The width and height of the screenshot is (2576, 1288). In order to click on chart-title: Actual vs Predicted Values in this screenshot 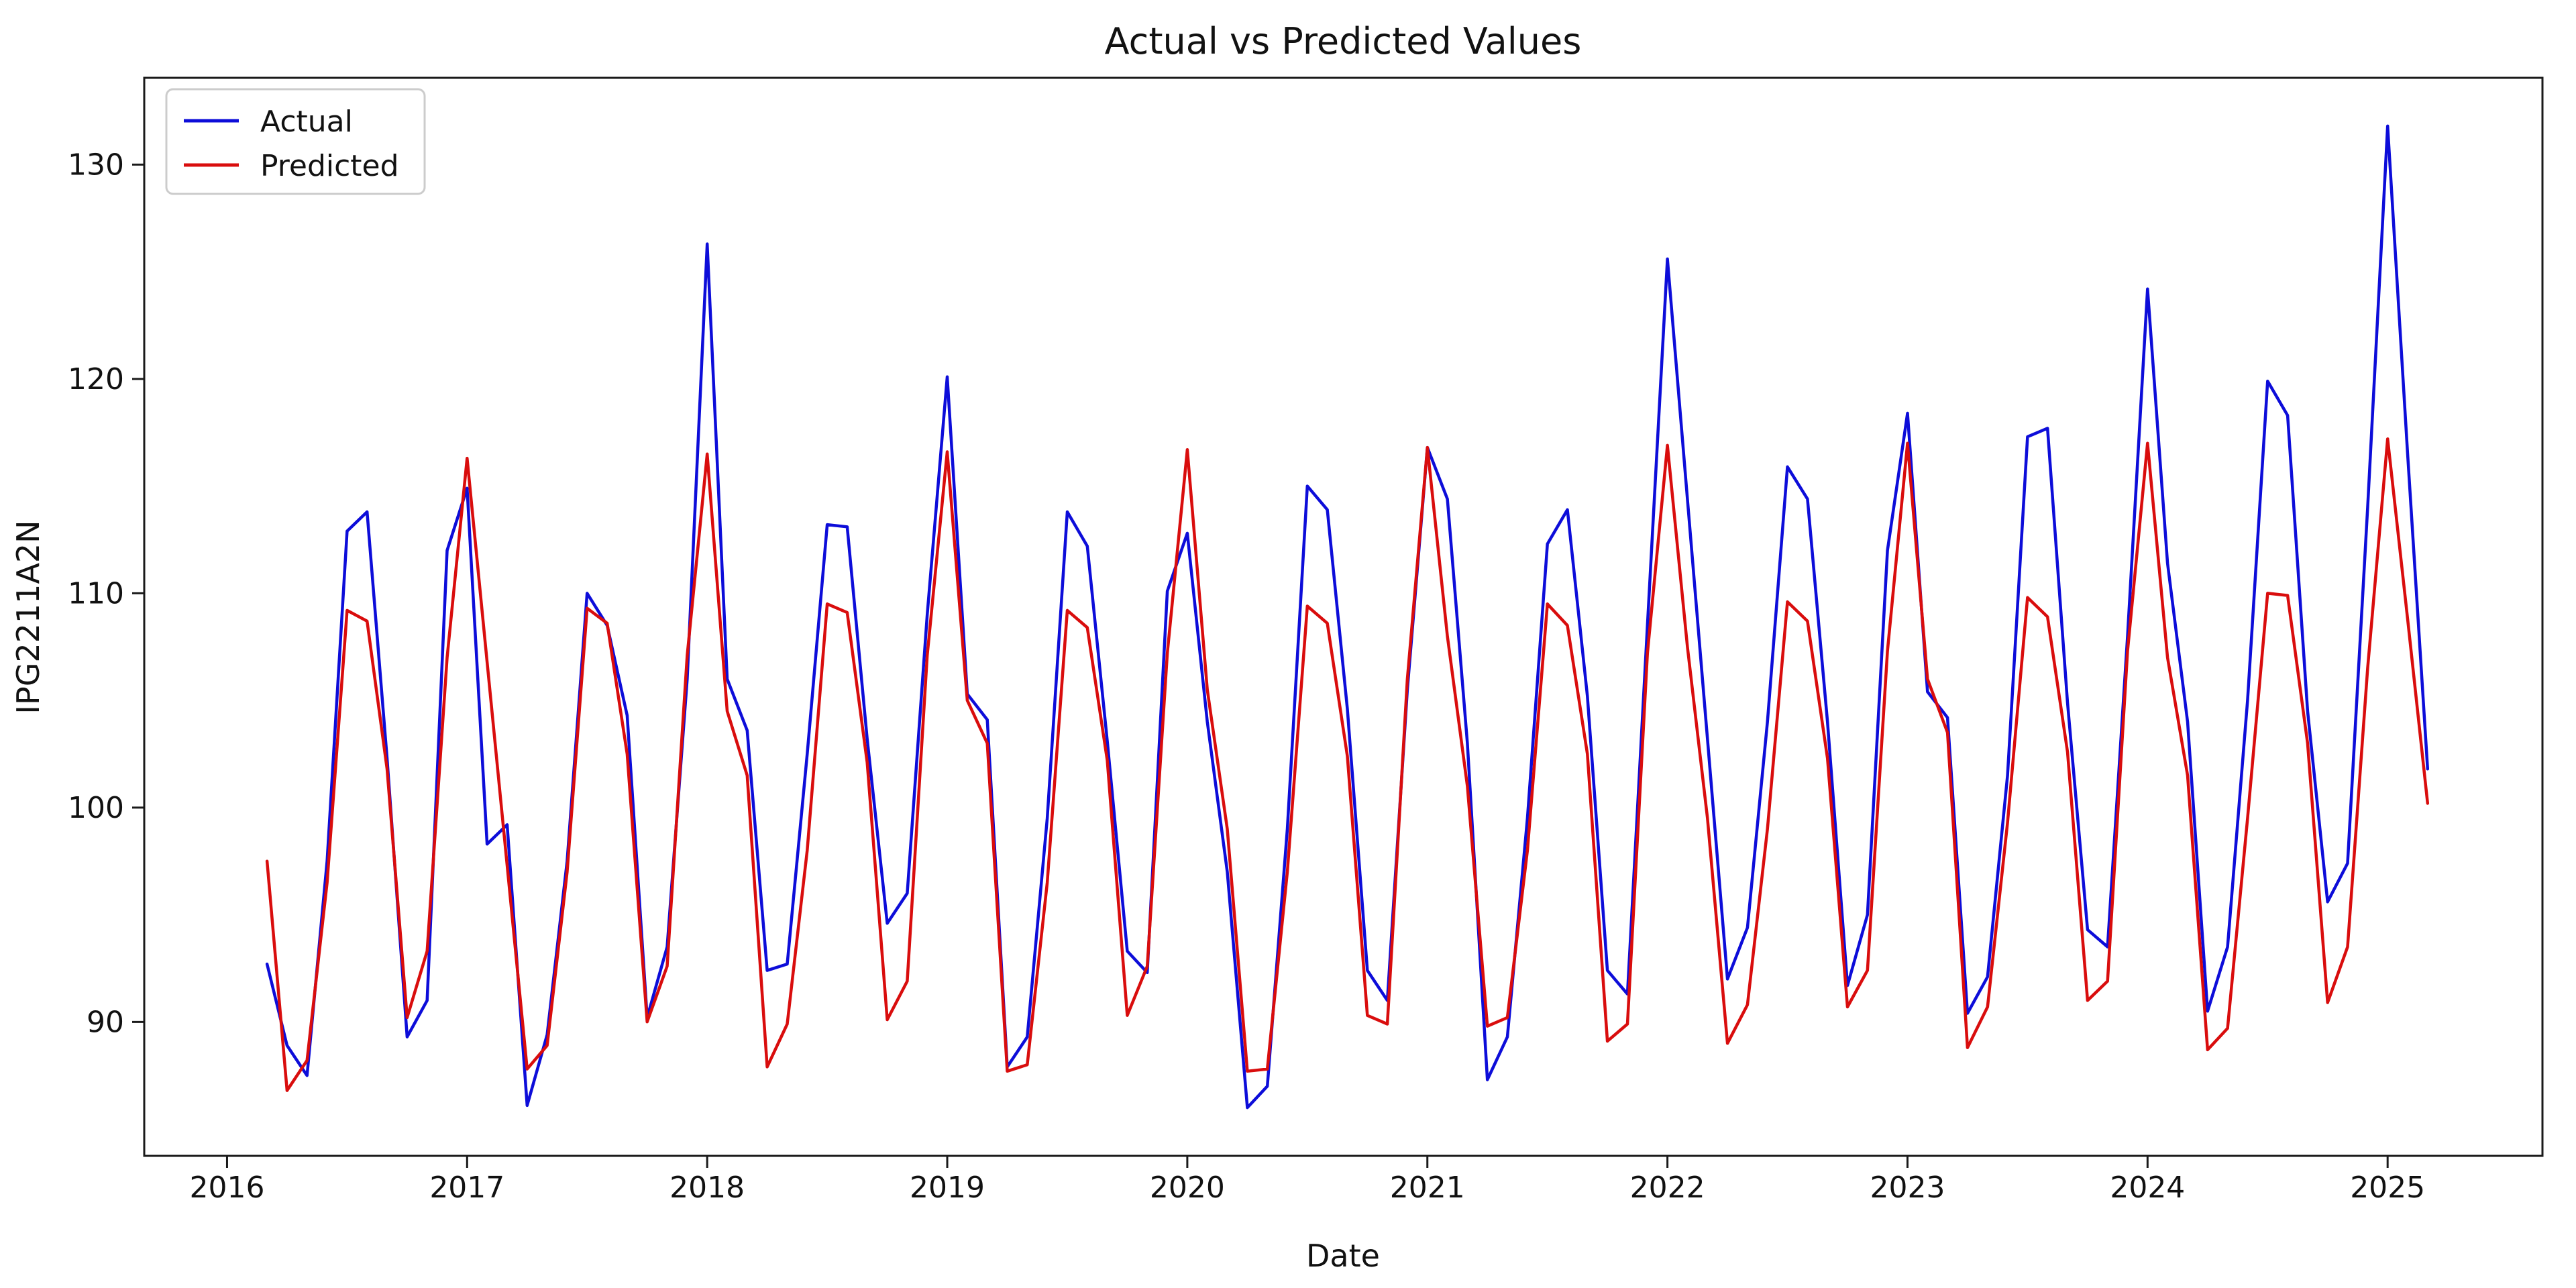, I will do `click(1343, 41)`.